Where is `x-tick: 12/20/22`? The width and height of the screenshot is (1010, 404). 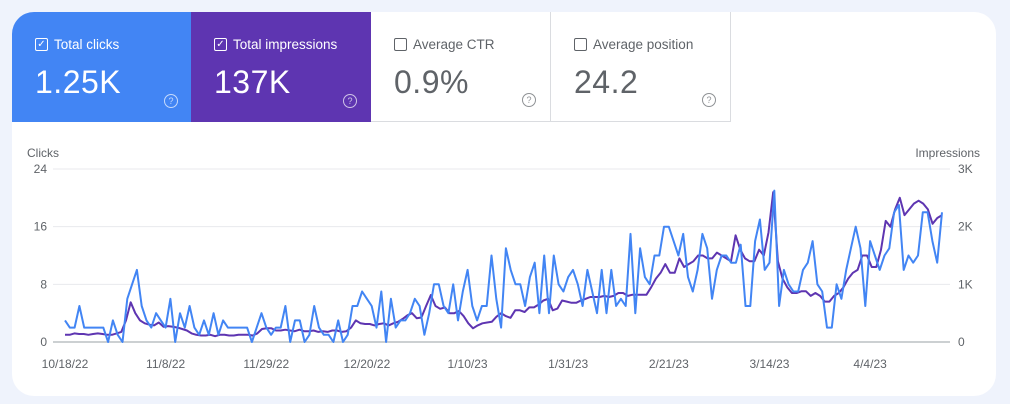
x-tick: 12/20/22 is located at coordinates (367, 364).